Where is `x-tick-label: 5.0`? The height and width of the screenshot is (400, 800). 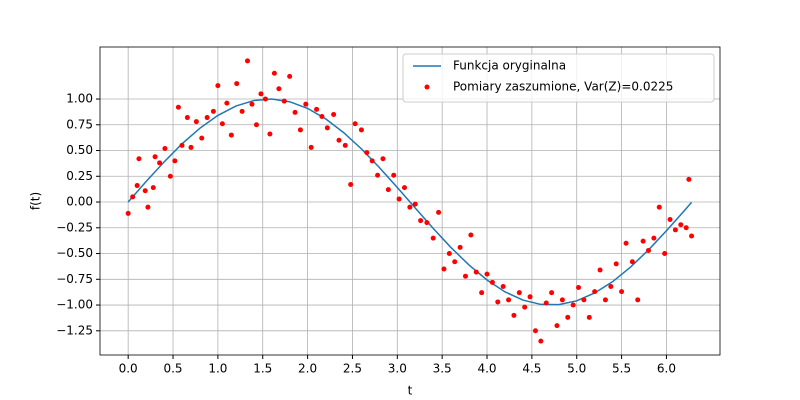
x-tick-label: 5.0 is located at coordinates (576, 369).